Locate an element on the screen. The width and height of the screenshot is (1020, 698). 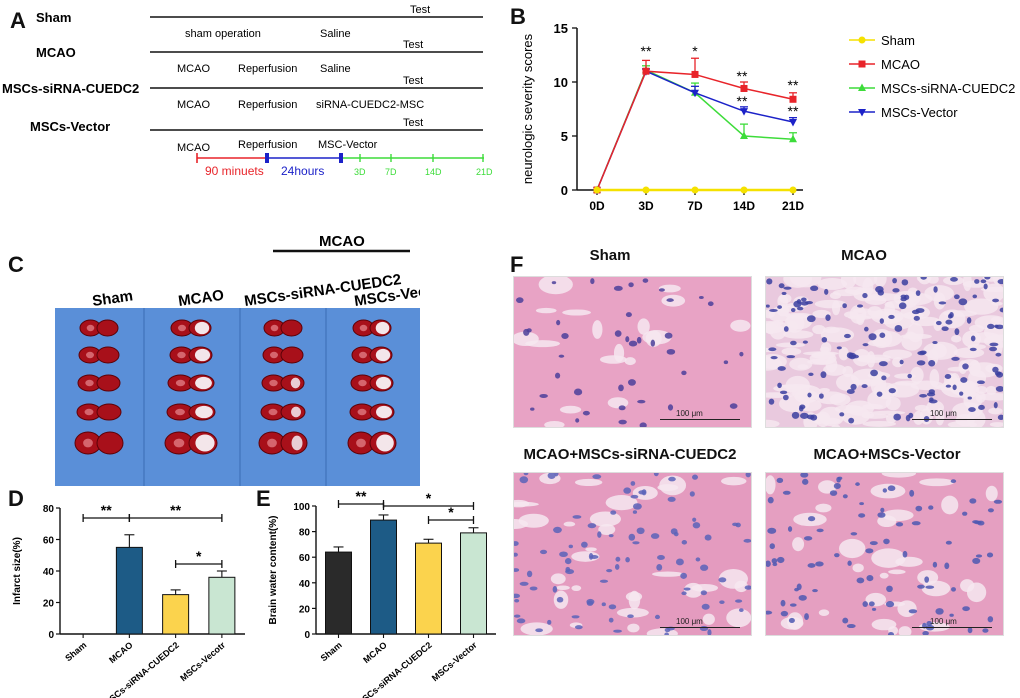
panel-letter-b: B is located at coordinates (518, 16).